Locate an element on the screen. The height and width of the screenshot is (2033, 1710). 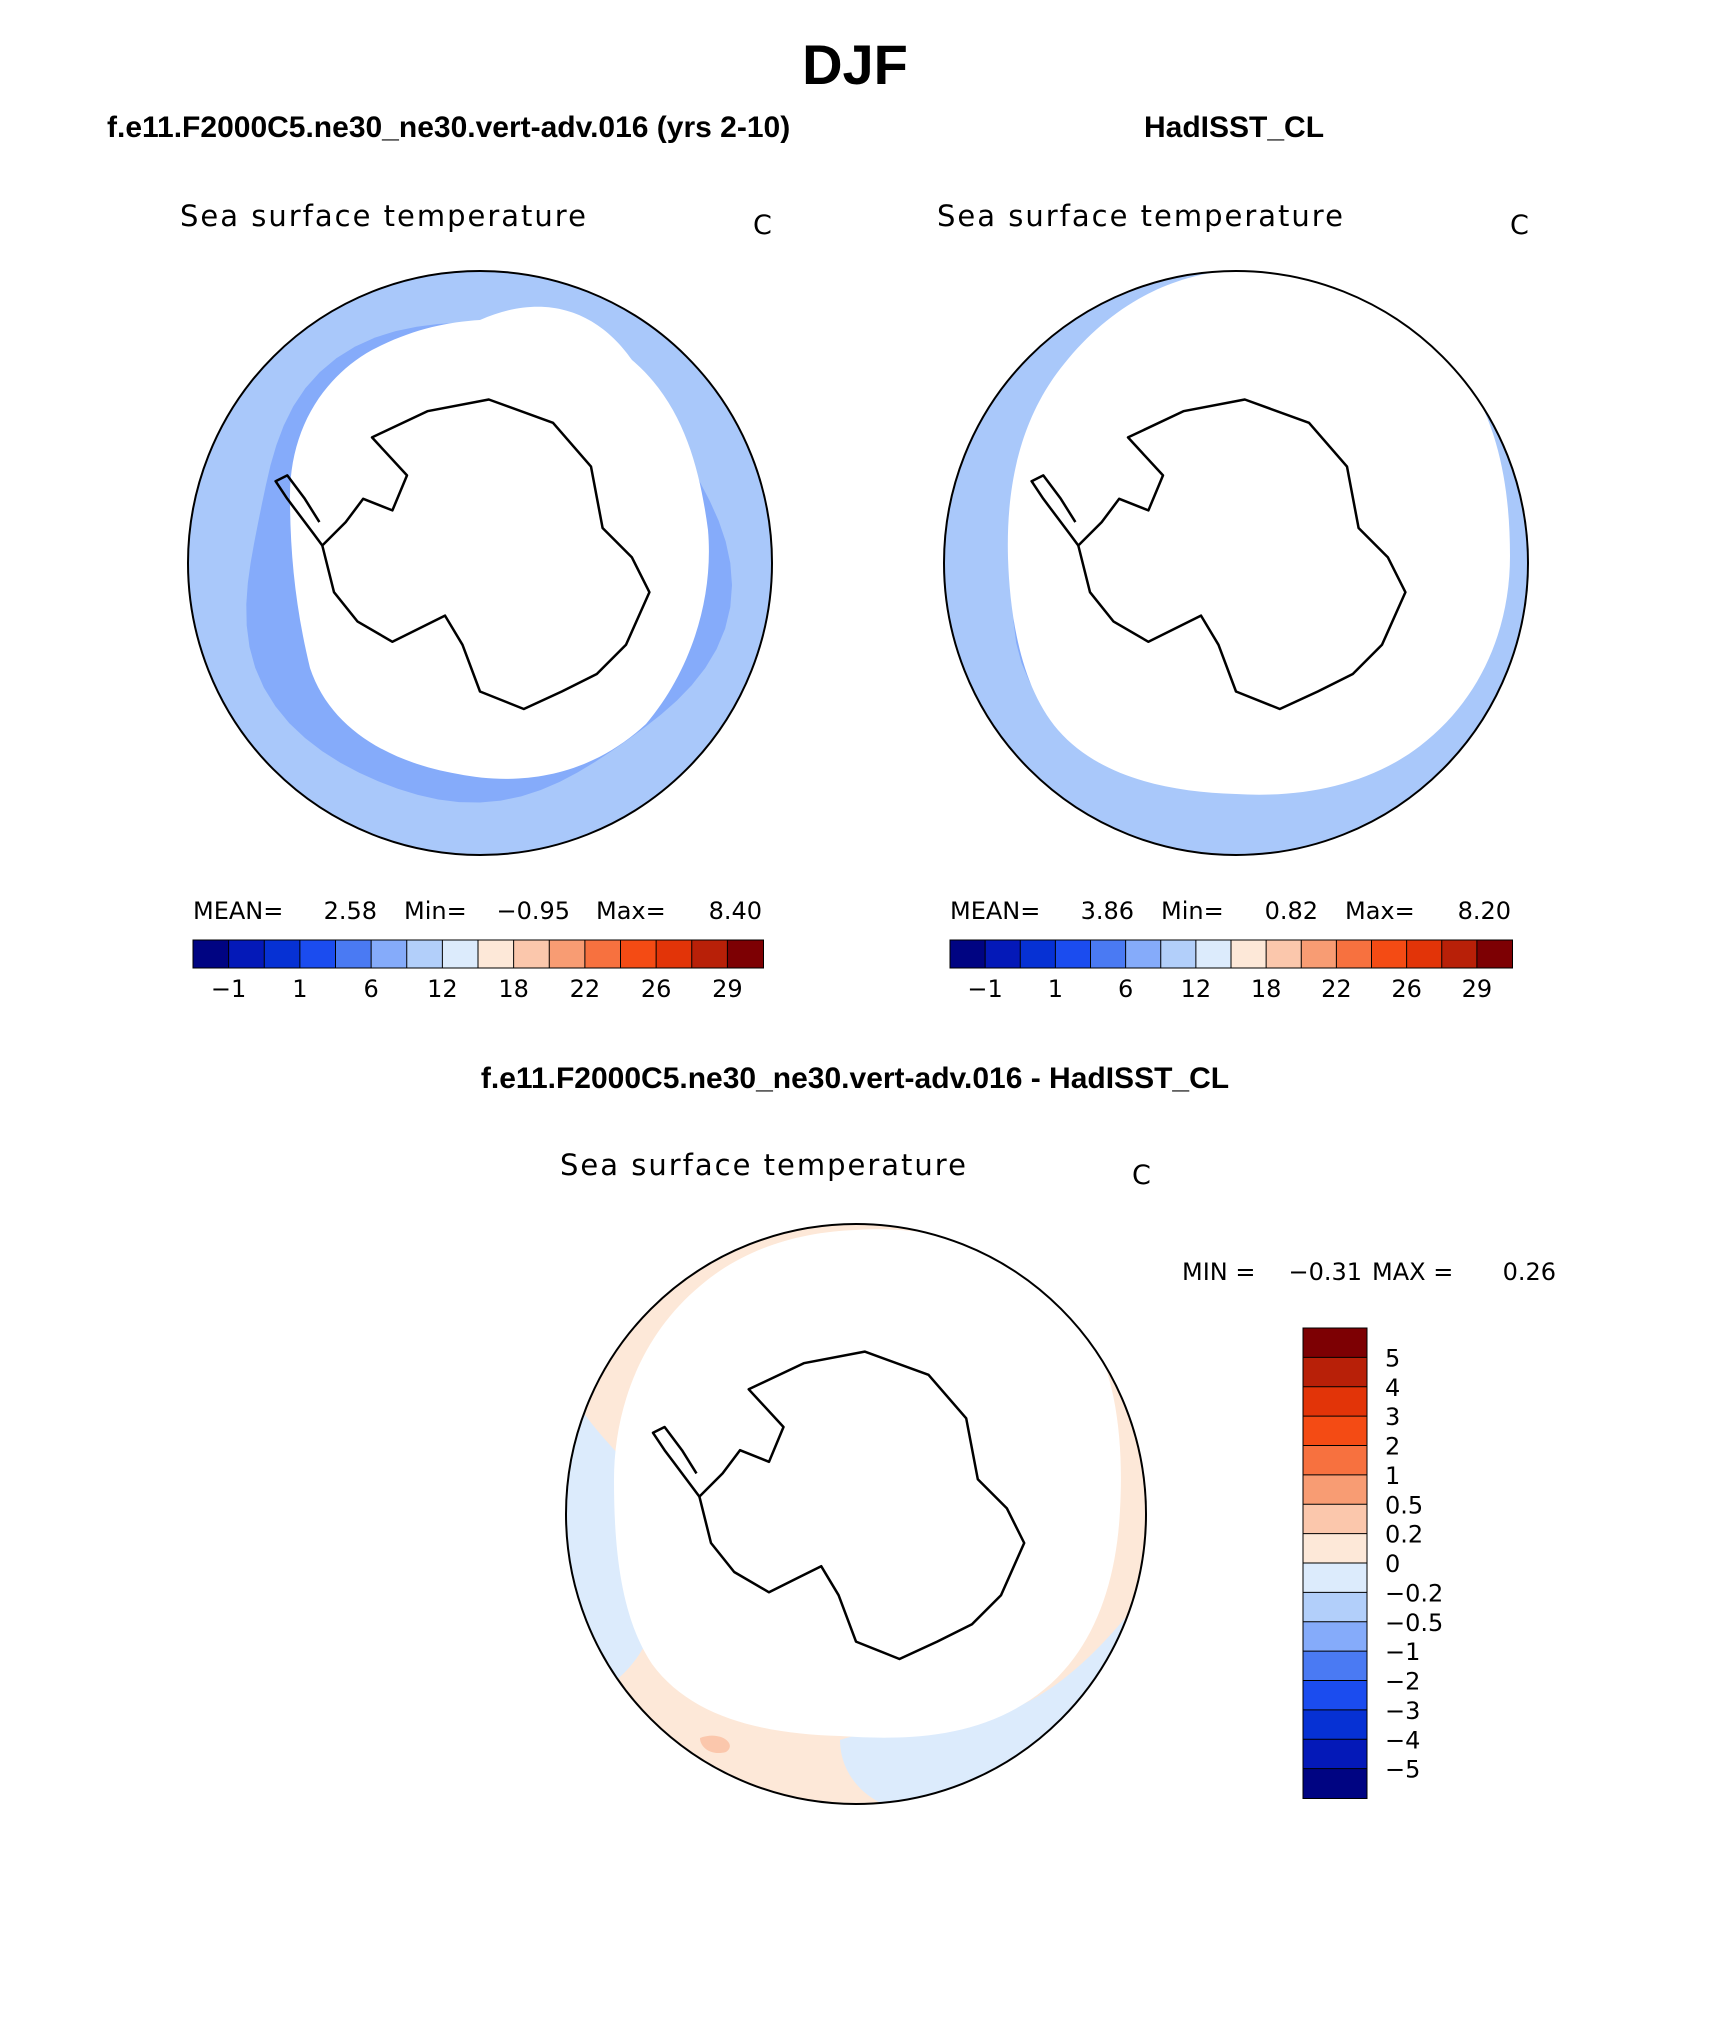
panel-model-min-label: Min= is located at coordinates (435, 911).